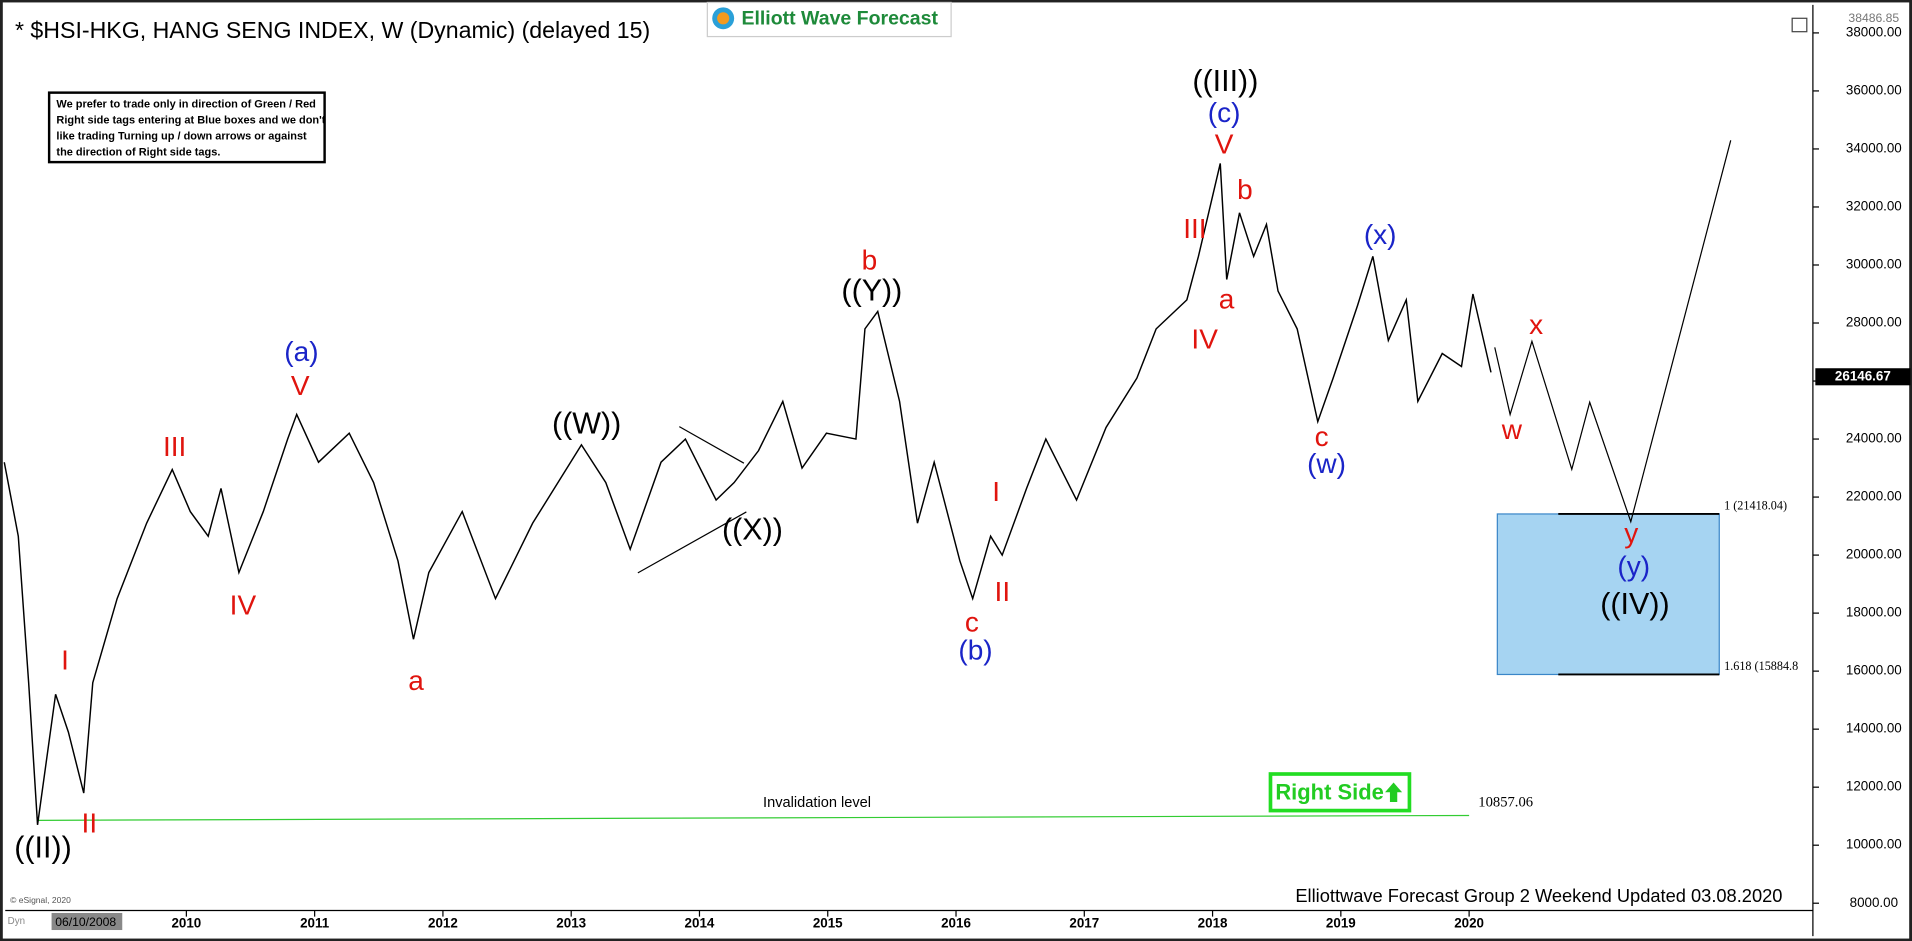  Describe the element at coordinates (1874, 206) in the screenshot. I see `y-tick-label: 32000.00` at that location.